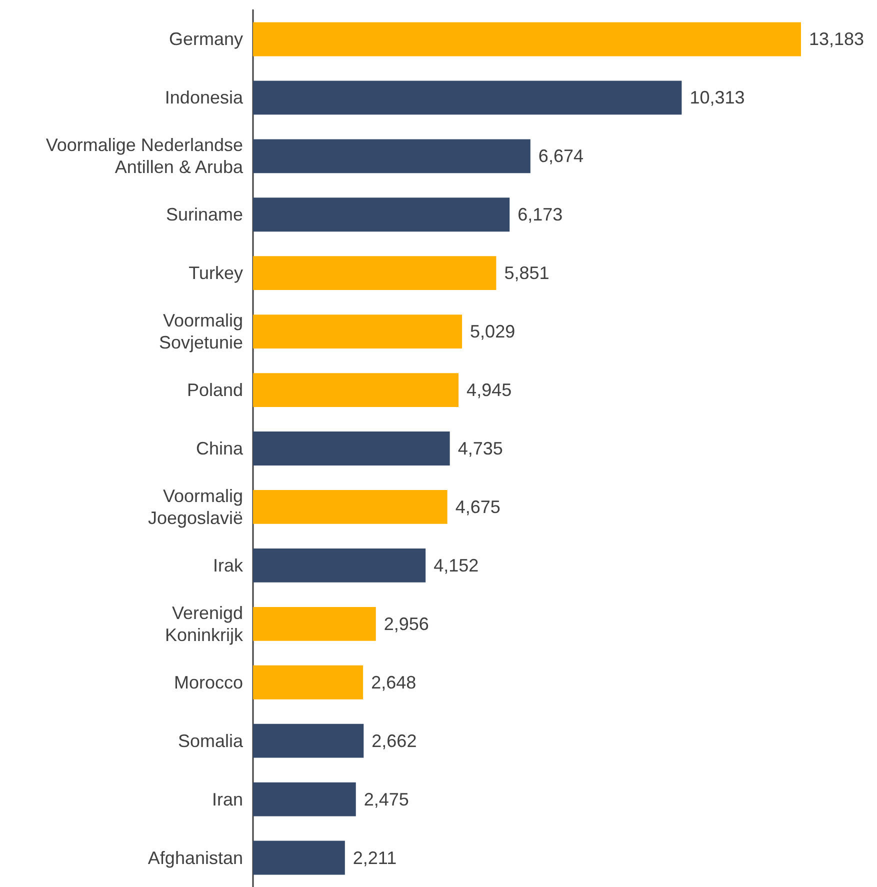 The image size is (877, 887). I want to click on y-tick-label: Verenigd Koninkrijk, so click(204, 623).